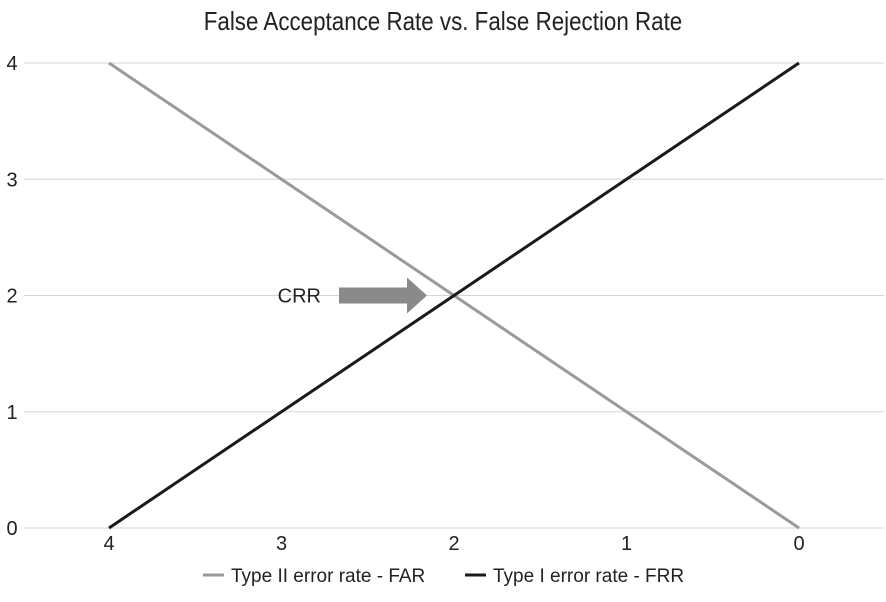 The height and width of the screenshot is (602, 886). I want to click on y-axis-labels: 0 1 2 3 4, so click(11, 296).